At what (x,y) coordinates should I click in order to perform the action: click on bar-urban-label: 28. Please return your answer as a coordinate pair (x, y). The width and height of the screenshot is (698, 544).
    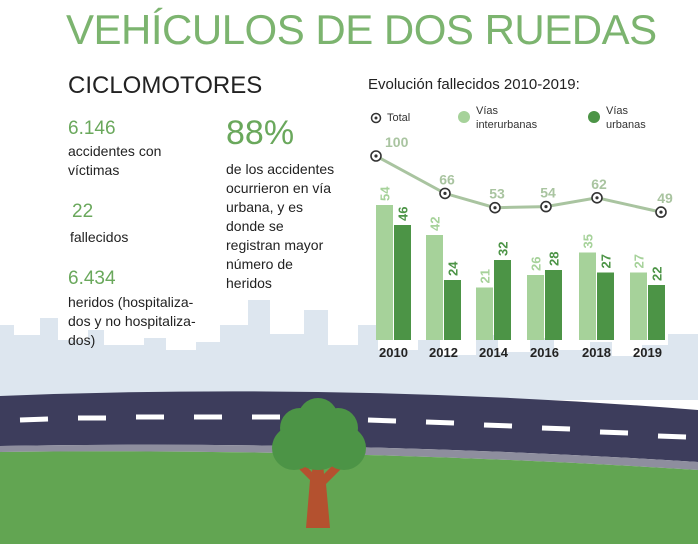
    Looking at the image, I should click on (554, 259).